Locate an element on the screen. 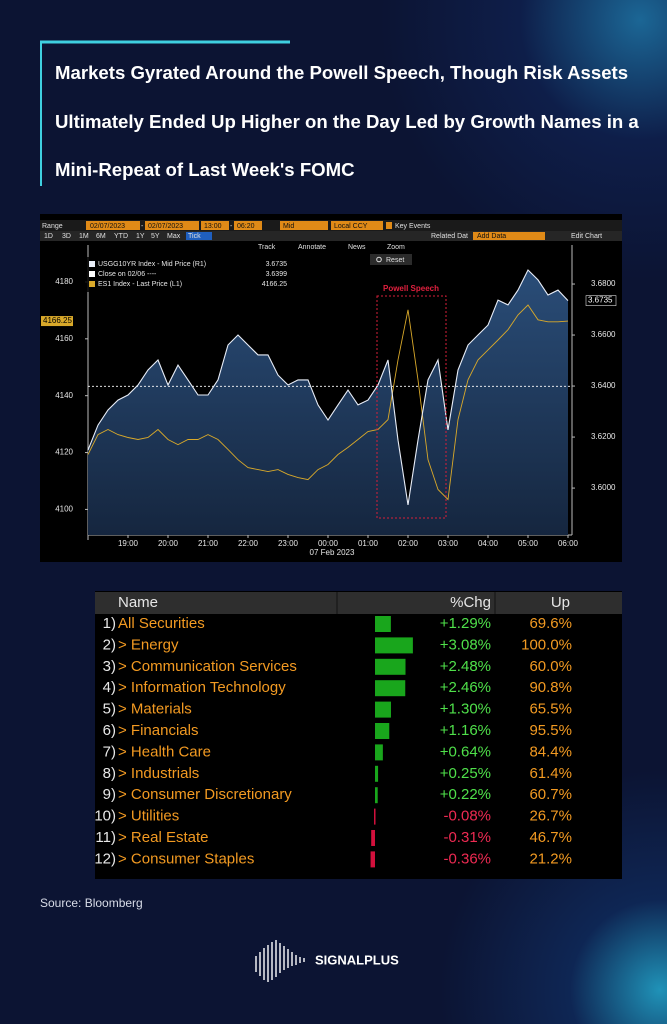  last-value-label: 3.6735 is located at coordinates (600, 300).